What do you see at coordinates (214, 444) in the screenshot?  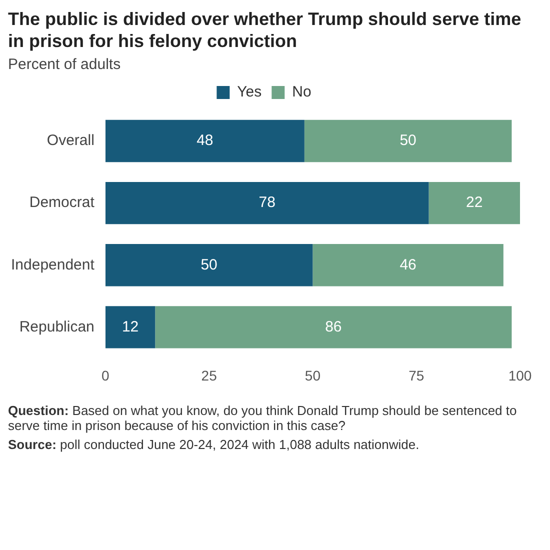 I see `source-note: Source: poll conducted June 20-24, 2024 with 1,088 adults nationwide.` at bounding box center [214, 444].